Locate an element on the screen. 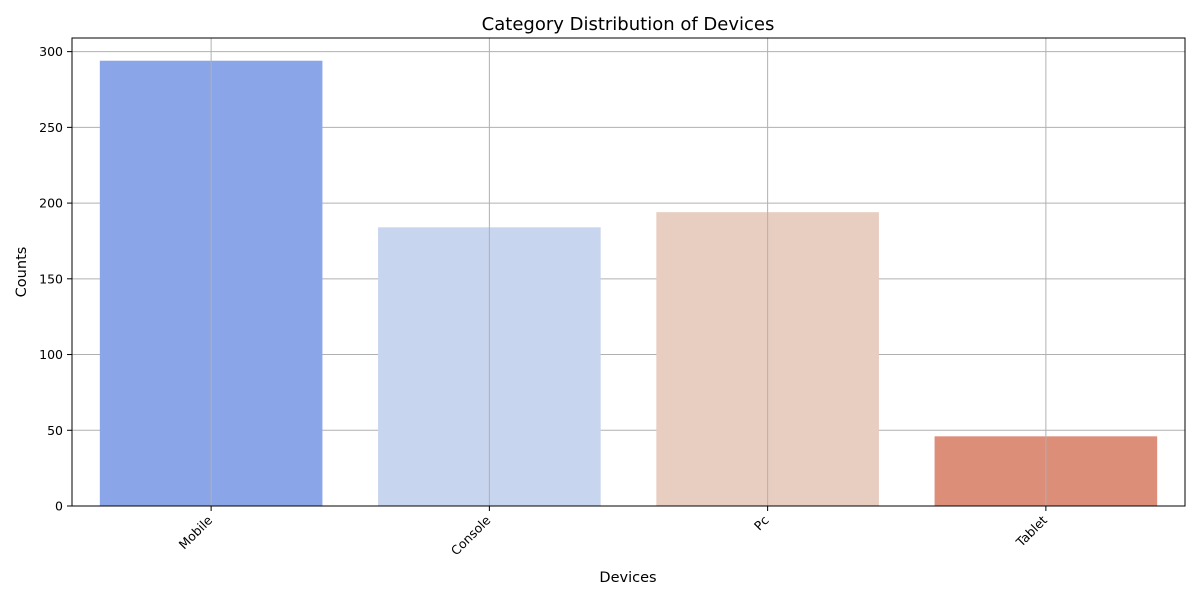 This screenshot has height=600, width=1200. x-tick-label: Mobile is located at coordinates (196, 532).